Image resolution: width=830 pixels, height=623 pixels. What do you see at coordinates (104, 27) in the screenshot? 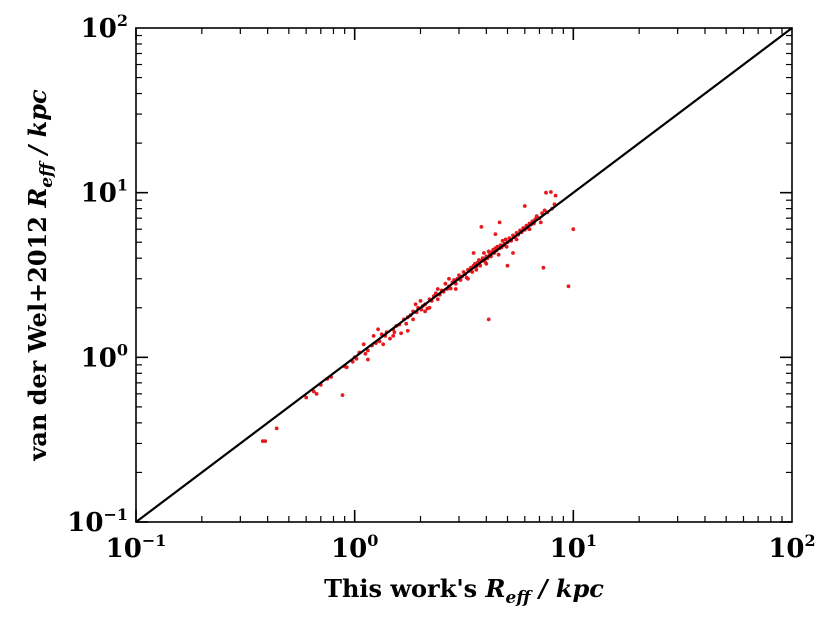
I see `y-tick-label: 10²` at bounding box center [104, 27].